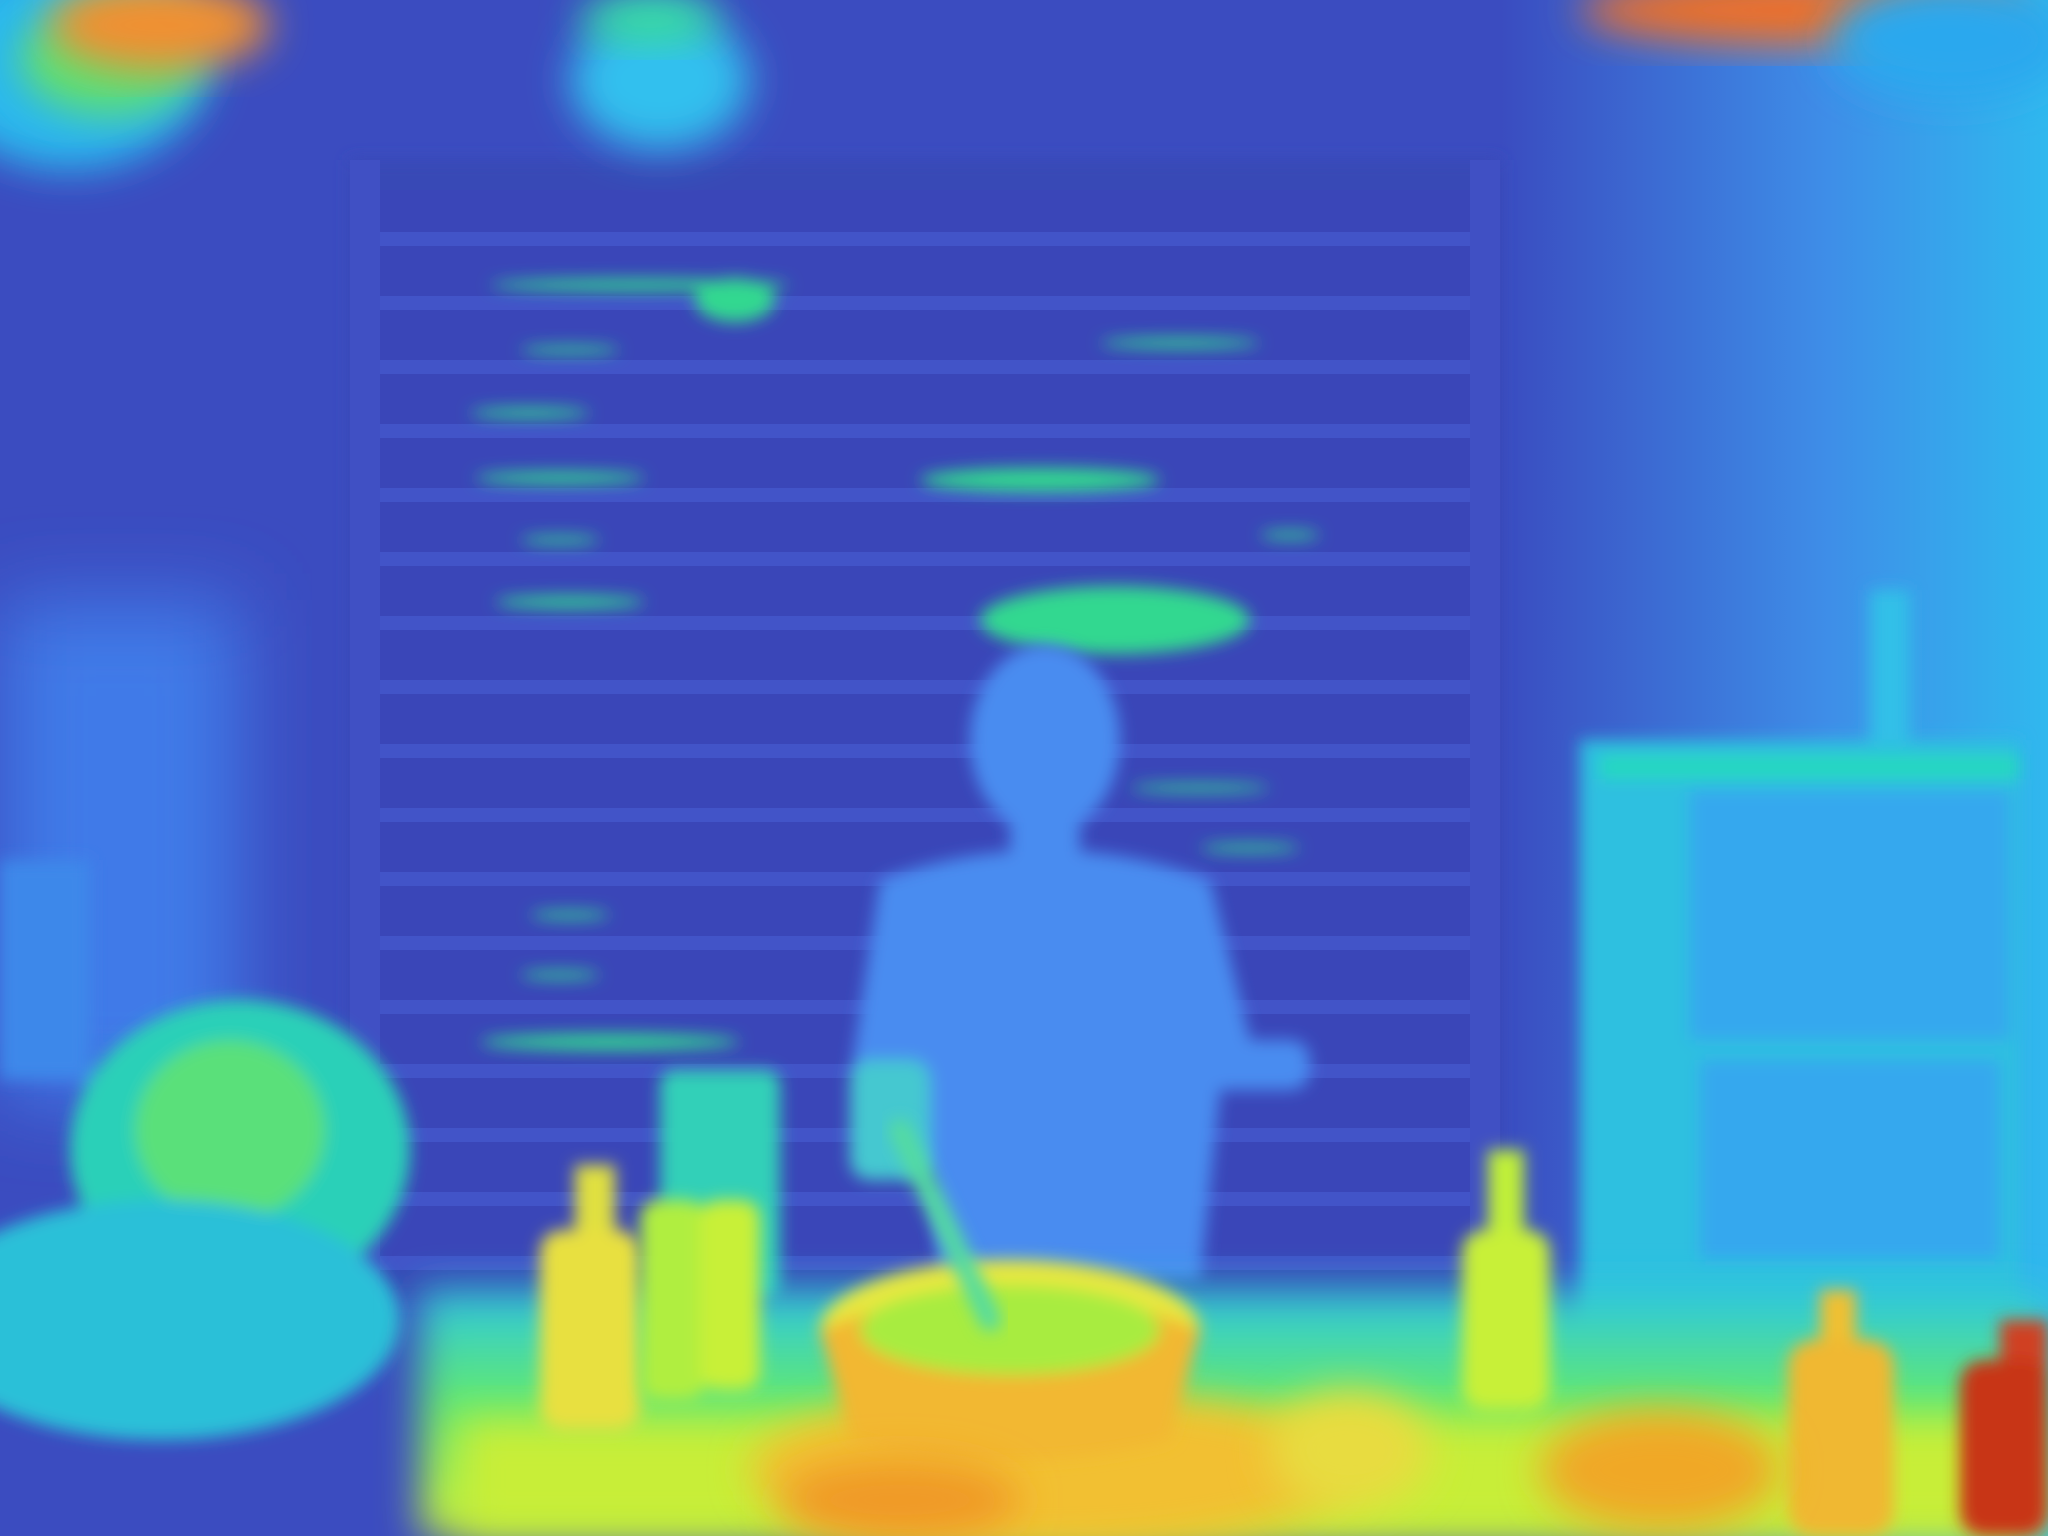  Describe the element at coordinates (2004, 1428) in the screenshot. I see `bottle-far-right` at that location.